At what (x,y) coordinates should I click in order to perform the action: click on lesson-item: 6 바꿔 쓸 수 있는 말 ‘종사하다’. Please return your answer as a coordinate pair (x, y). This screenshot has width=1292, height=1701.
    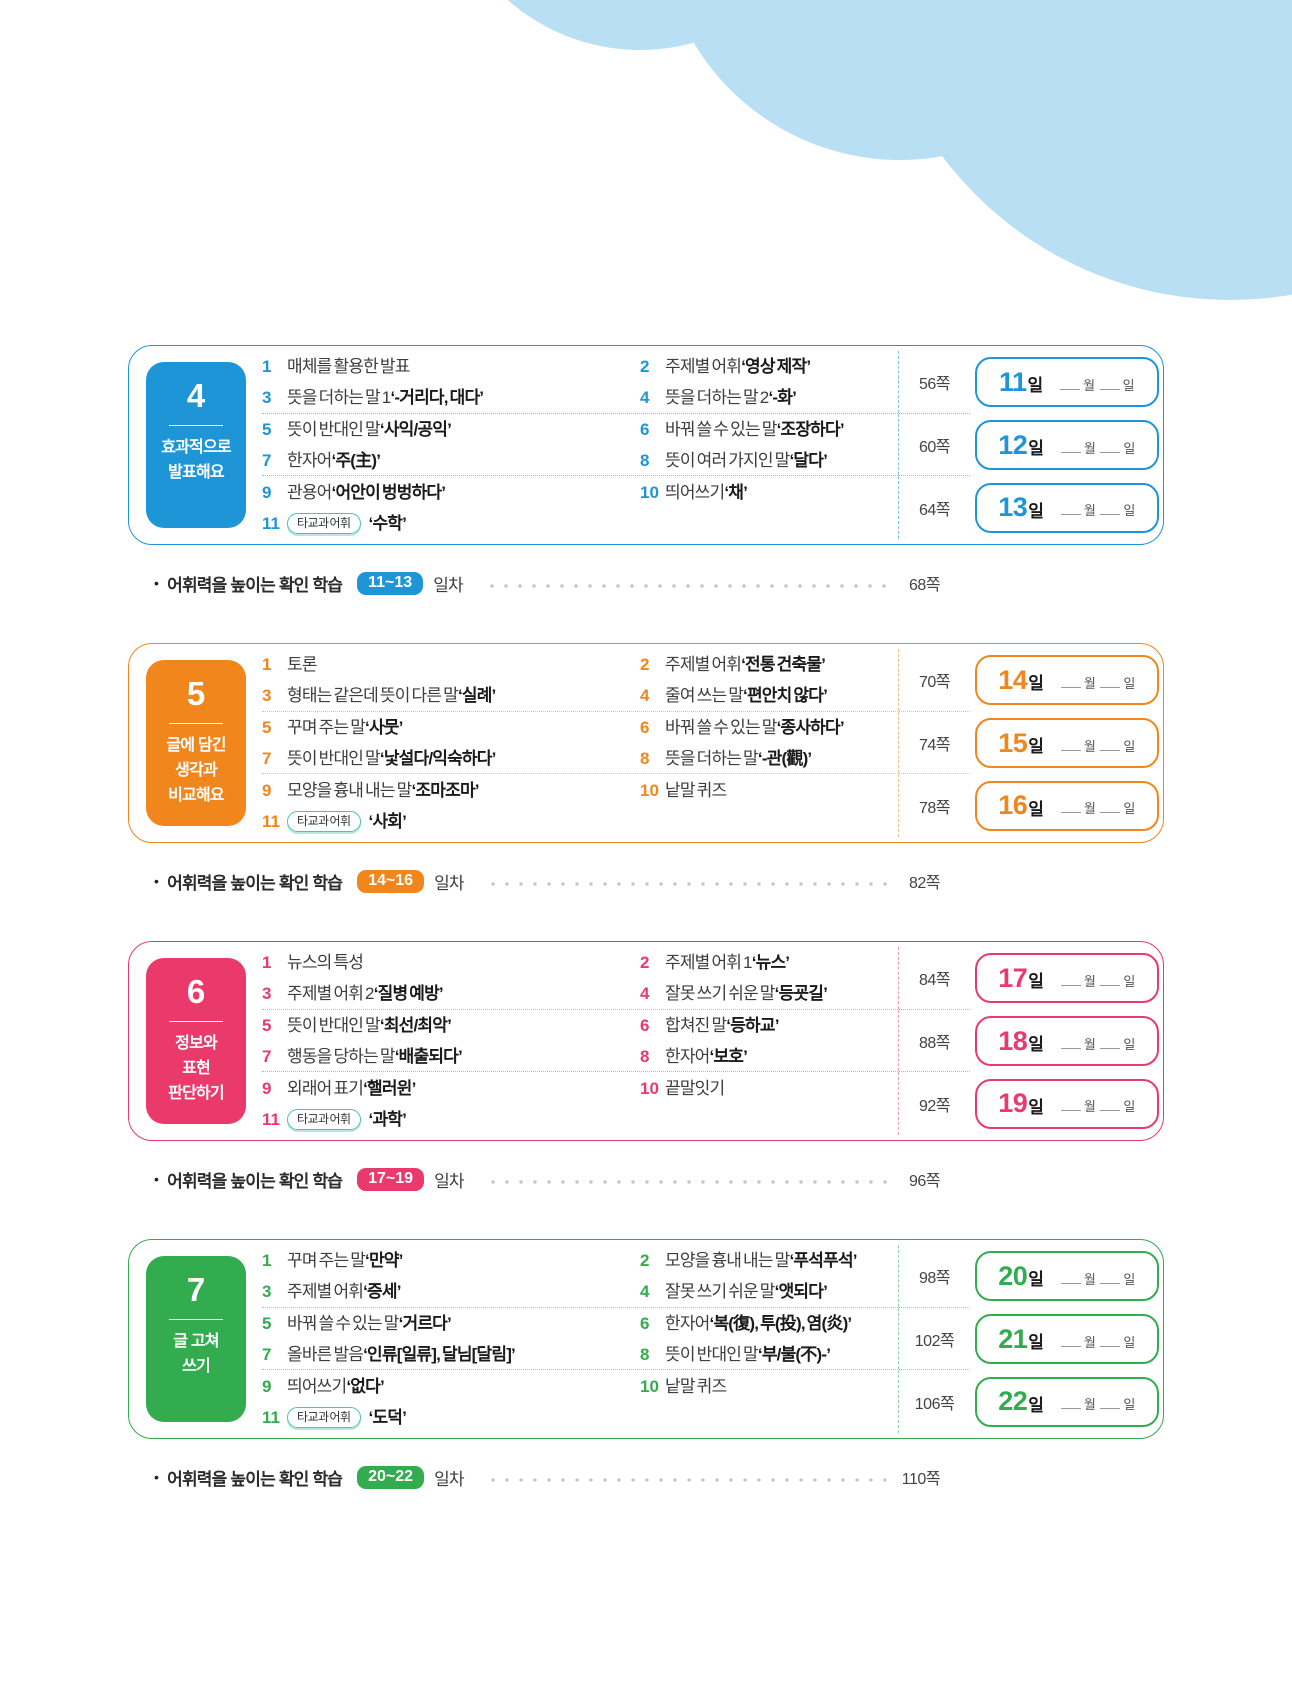
    Looking at the image, I should click on (769, 727).